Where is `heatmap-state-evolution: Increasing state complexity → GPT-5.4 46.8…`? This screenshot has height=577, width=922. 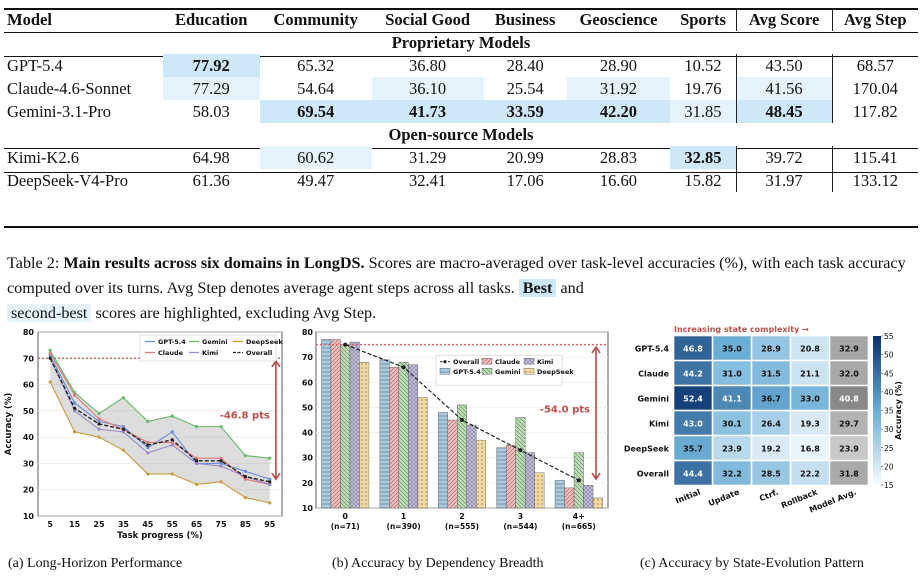 heatmap-state-evolution: Increasing state complexity → GPT-5.4 46.8… is located at coordinates (763, 420).